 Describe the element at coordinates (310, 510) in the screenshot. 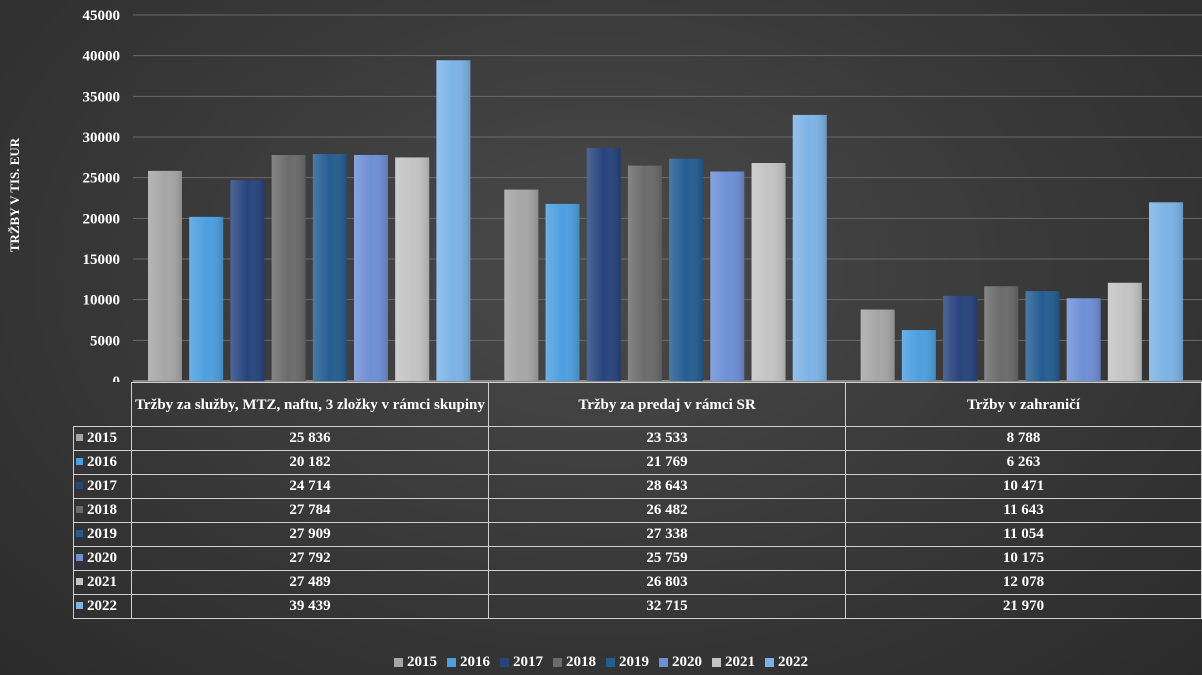

I see `value-cell: 27 784` at that location.